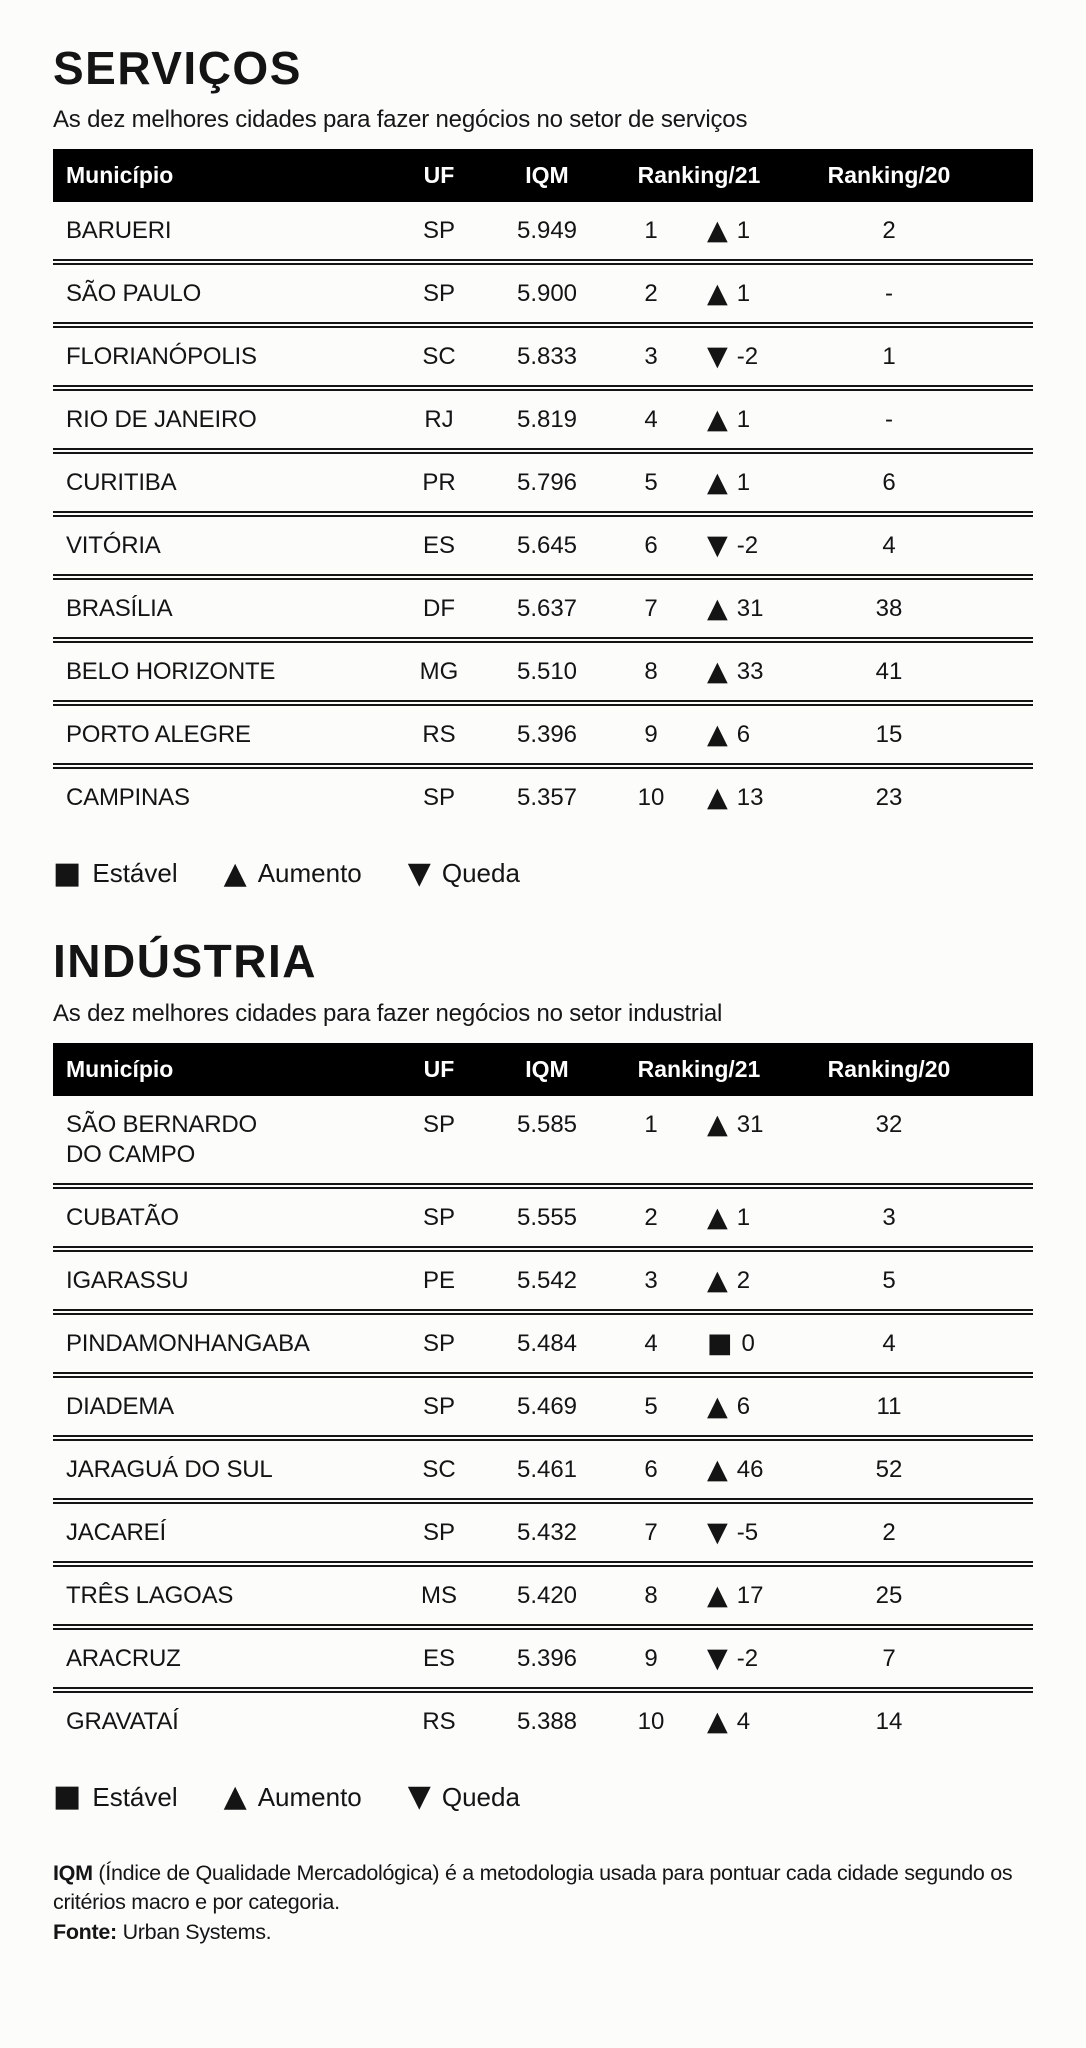 This screenshot has width=1086, height=2048. I want to click on municipio-cell: PORTO ALEGRE, so click(158, 735).